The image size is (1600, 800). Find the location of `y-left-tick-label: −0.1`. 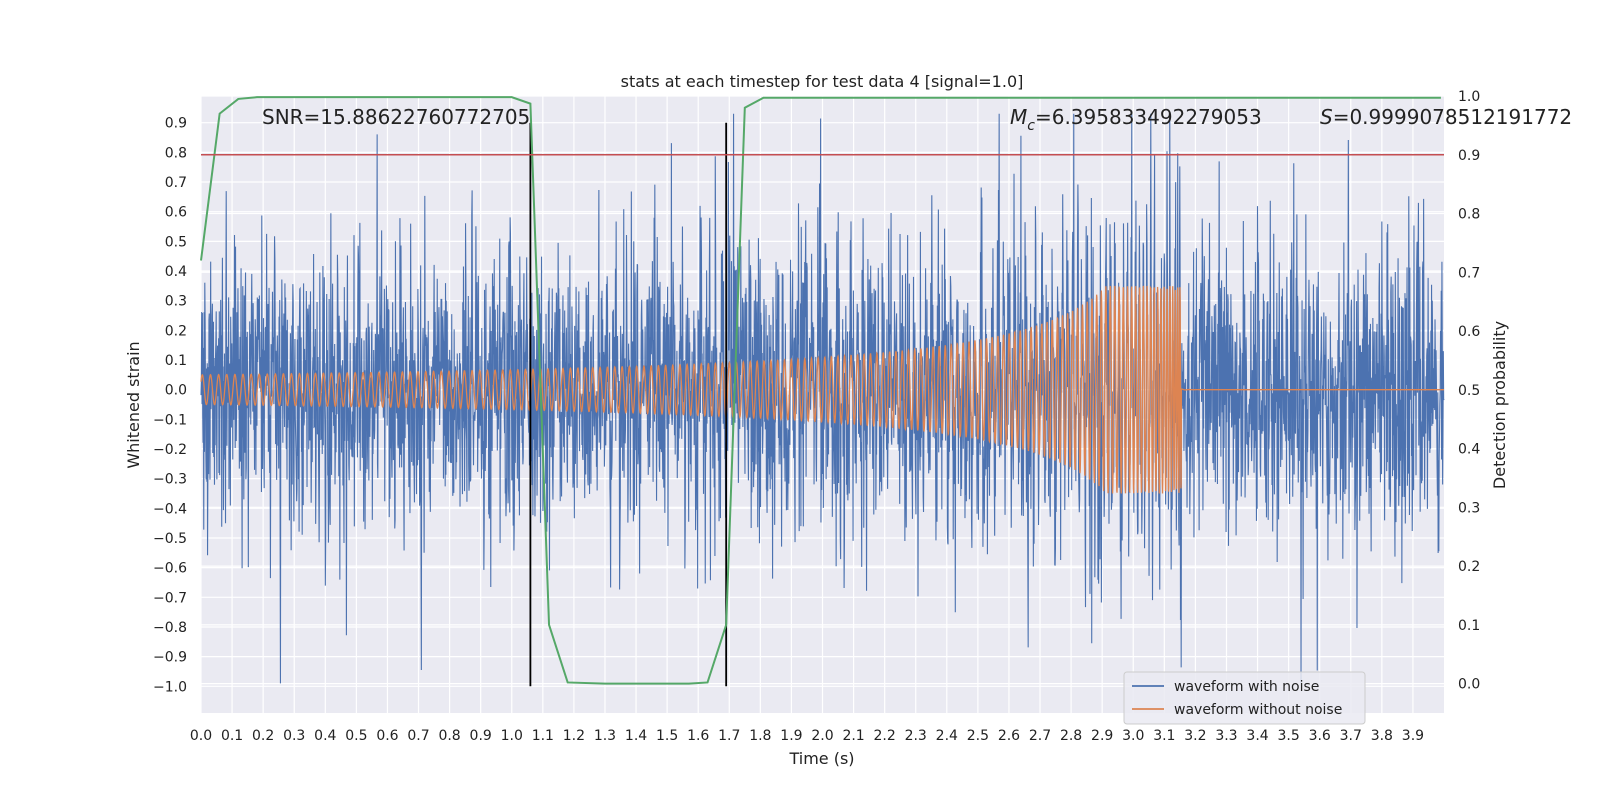

y-left-tick-label: −0.1 is located at coordinates (170, 420).